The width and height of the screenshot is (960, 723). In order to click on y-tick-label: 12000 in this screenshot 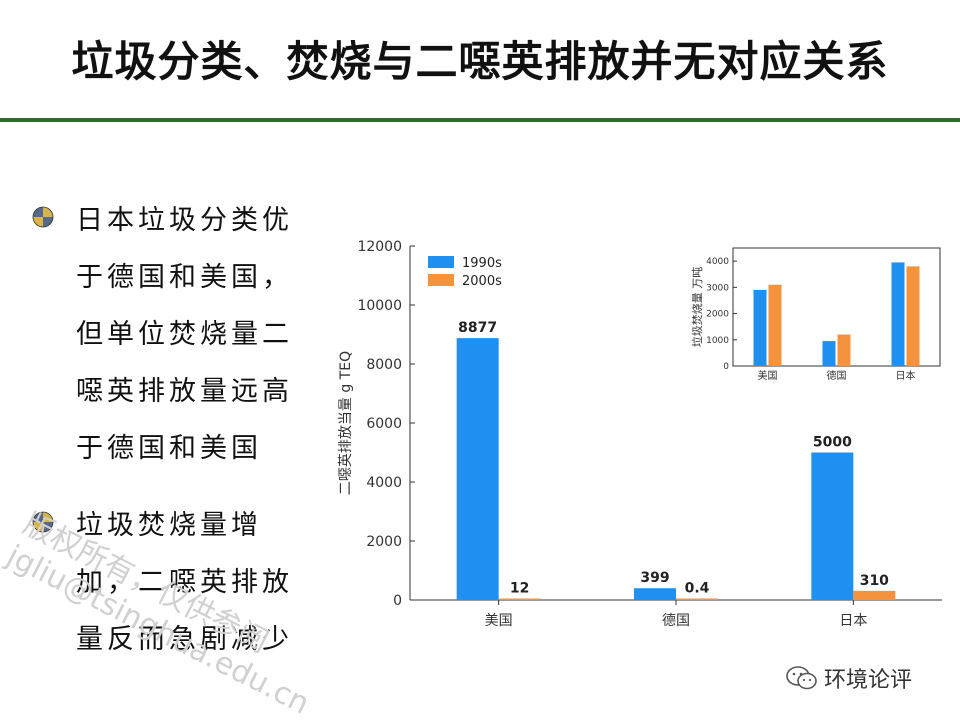, I will do `click(379, 247)`.